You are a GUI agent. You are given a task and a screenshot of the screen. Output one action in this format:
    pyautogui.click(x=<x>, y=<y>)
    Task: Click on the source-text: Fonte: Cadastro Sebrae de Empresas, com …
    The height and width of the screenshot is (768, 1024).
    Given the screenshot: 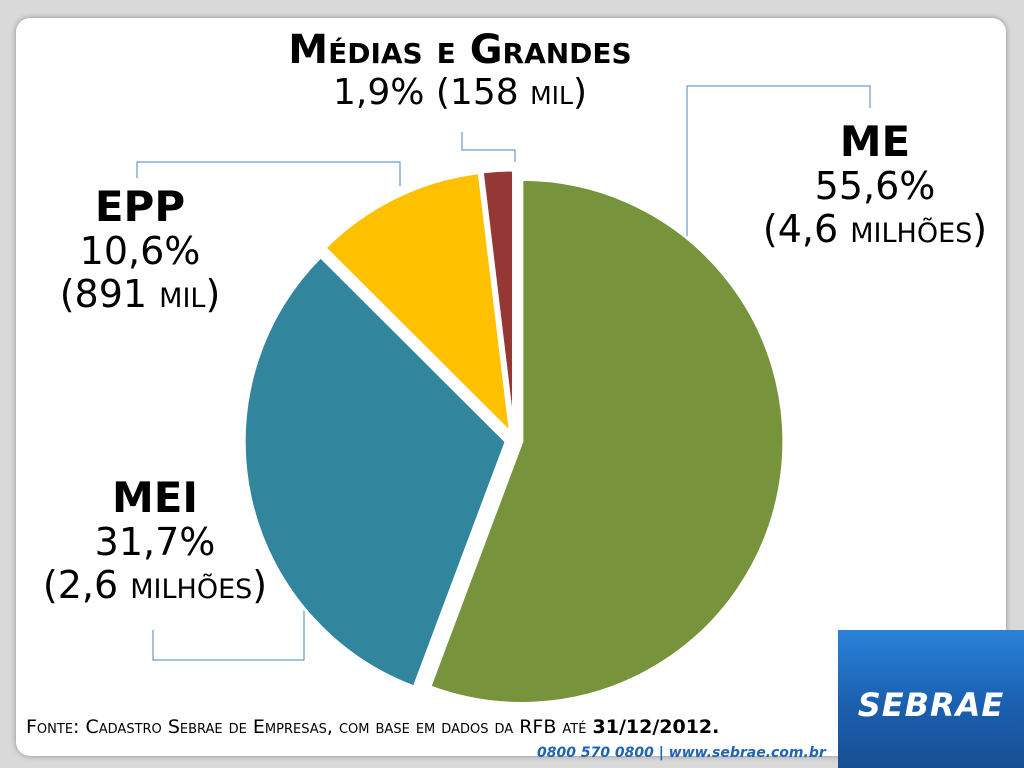 What is the action you would take?
    pyautogui.click(x=306, y=727)
    